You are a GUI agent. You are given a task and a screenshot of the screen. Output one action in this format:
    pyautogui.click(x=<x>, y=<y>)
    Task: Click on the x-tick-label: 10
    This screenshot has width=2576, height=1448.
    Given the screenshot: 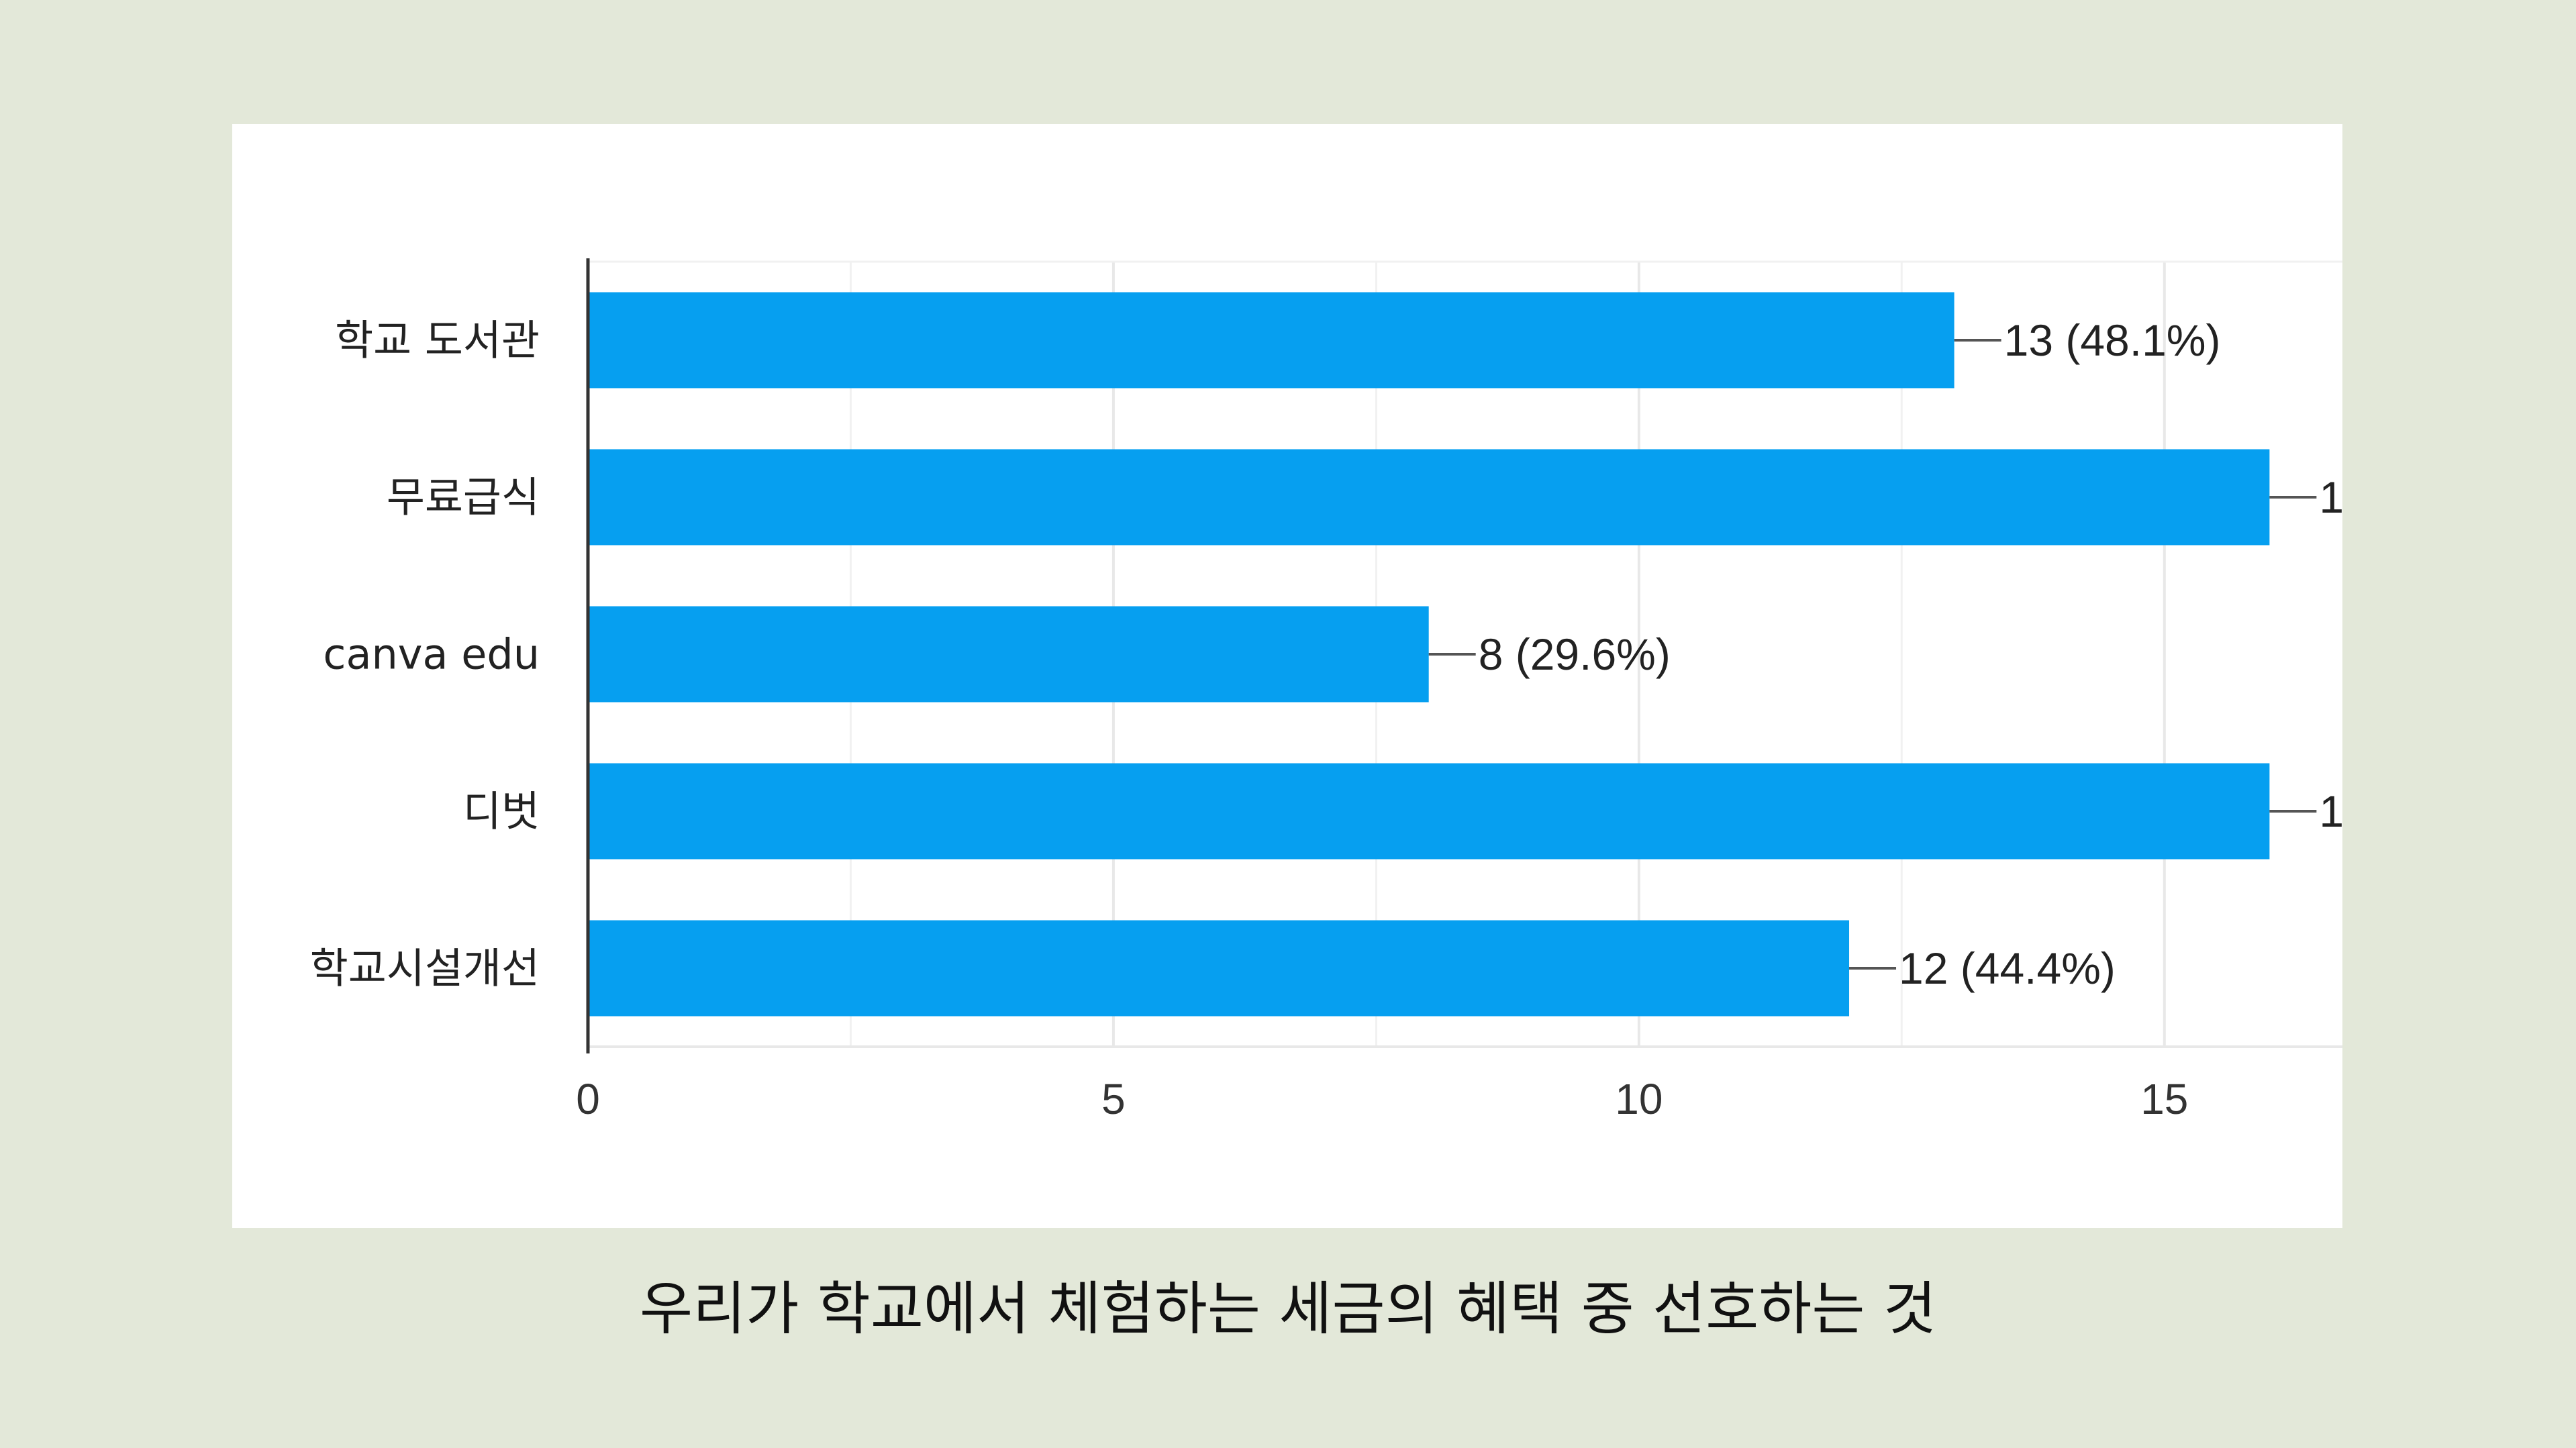 What is the action you would take?
    pyautogui.click(x=1639, y=1099)
    